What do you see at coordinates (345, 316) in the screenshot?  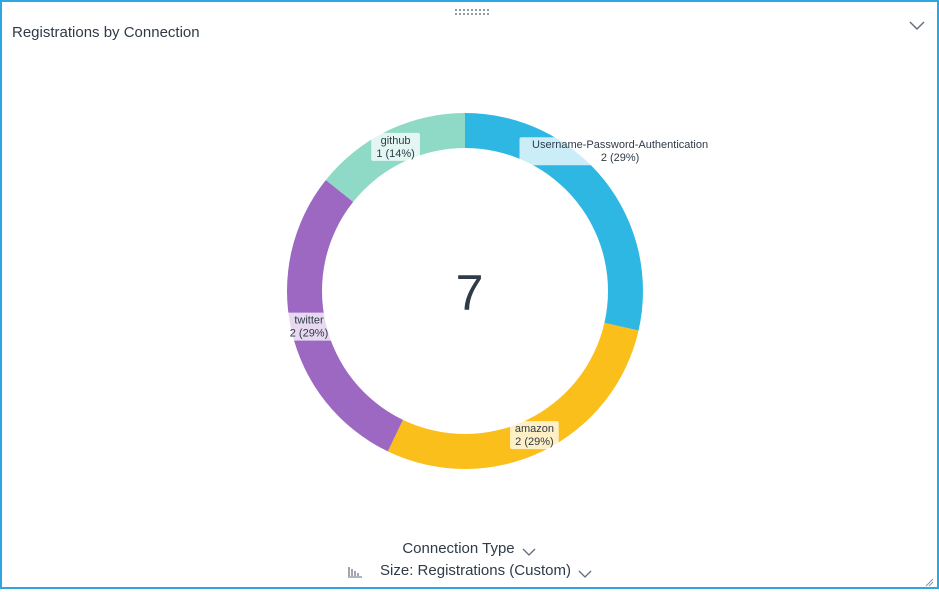 I see `donut-slice-twitter` at bounding box center [345, 316].